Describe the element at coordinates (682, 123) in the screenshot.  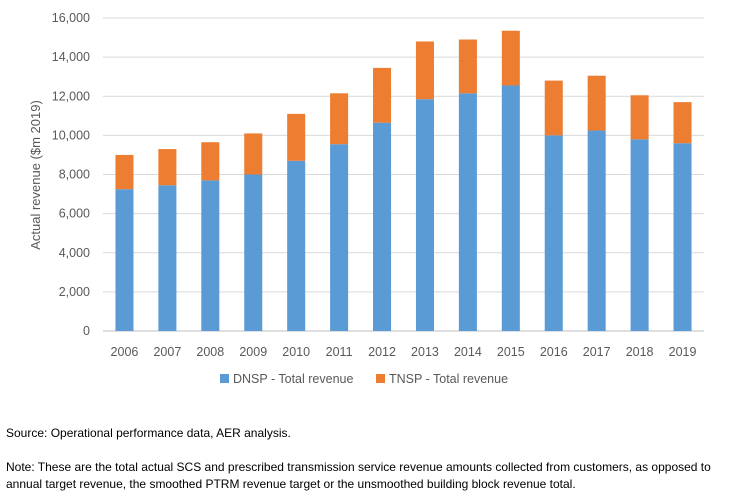
I see `tnsp-bar-2019` at that location.